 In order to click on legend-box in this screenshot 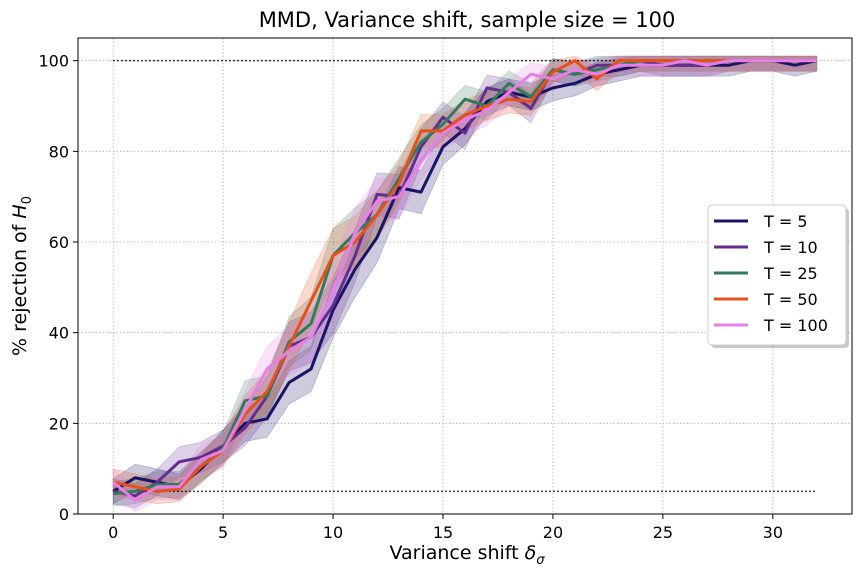, I will do `click(777, 275)`.